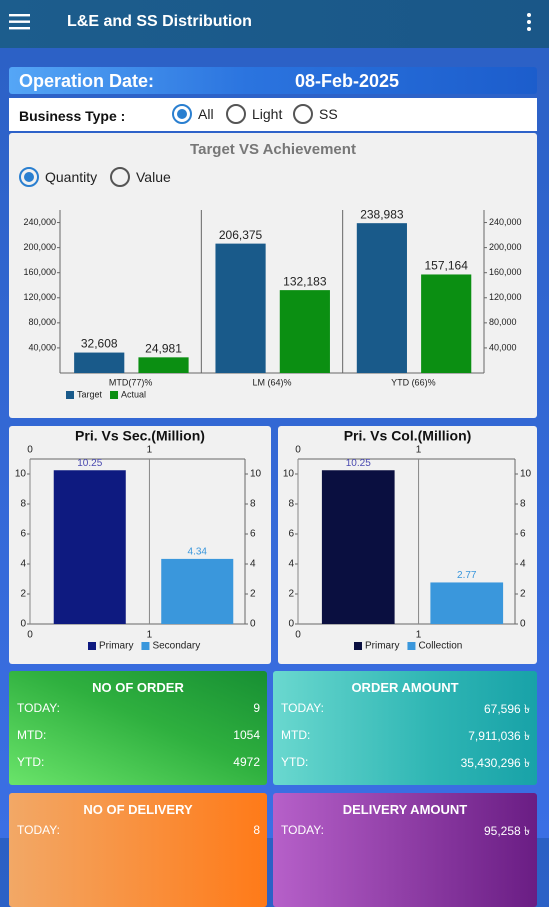 Image resolution: width=549 pixels, height=907 pixels. Describe the element at coordinates (20, 22) in the screenshot. I see `menu-icon` at that location.